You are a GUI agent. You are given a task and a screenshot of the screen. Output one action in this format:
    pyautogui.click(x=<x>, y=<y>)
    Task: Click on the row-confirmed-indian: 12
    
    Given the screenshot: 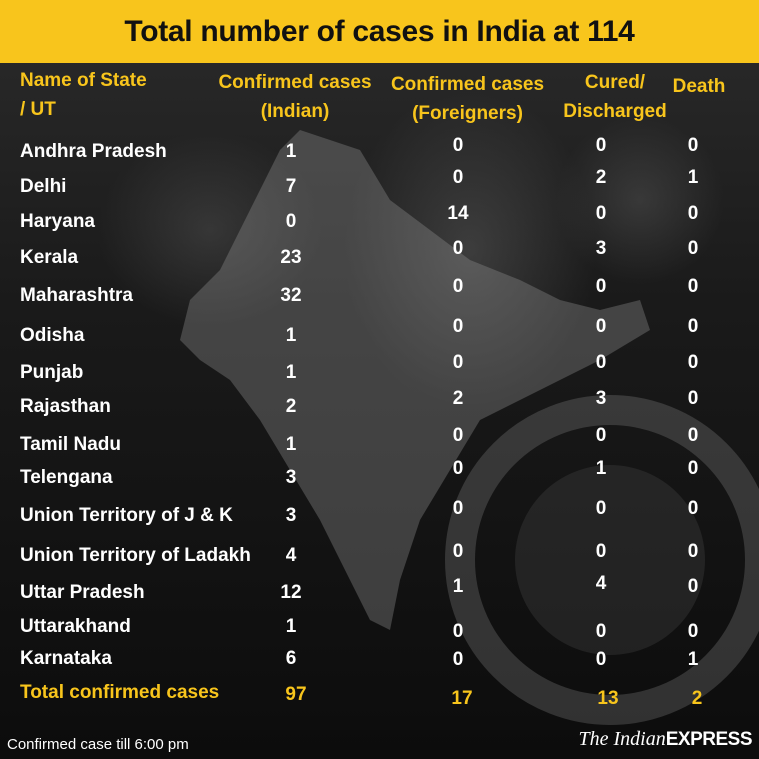 What is the action you would take?
    pyautogui.click(x=291, y=592)
    